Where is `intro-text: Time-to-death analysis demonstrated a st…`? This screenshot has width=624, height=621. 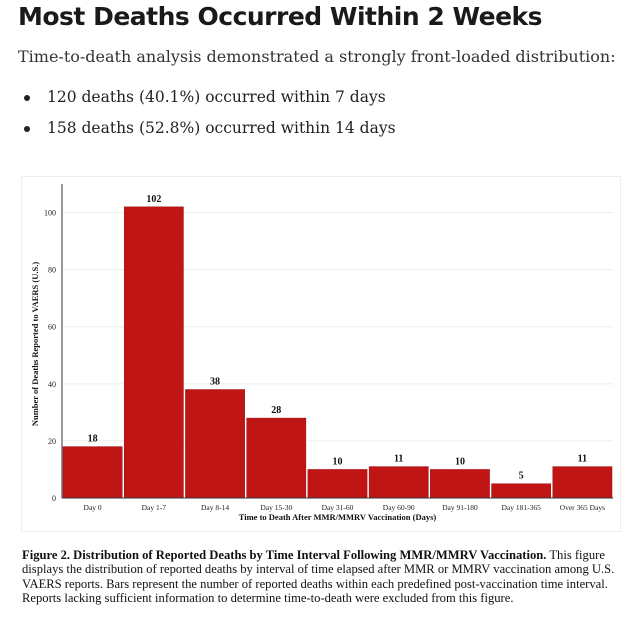
intro-text: Time-to-death analysis demonstrated a st… is located at coordinates (317, 56).